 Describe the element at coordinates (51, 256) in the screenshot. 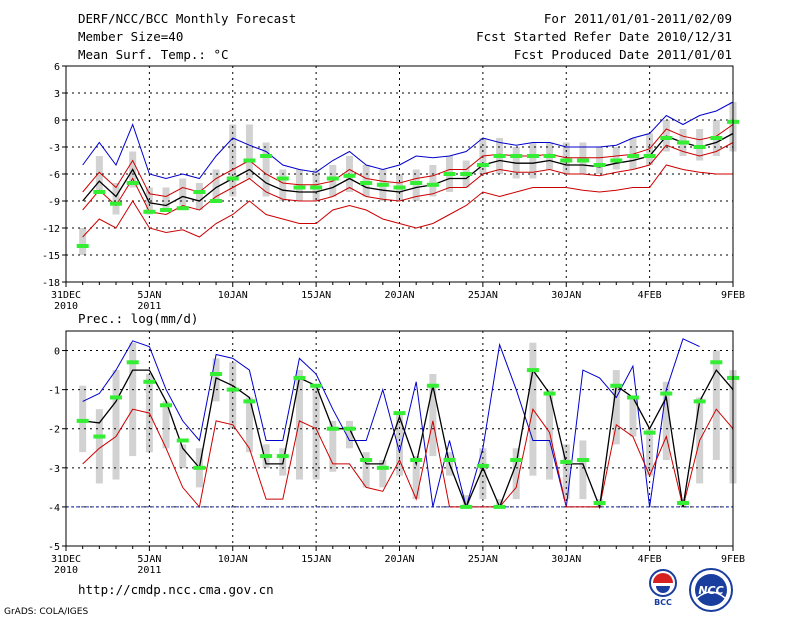

I see `y-tick-label: -15` at that location.